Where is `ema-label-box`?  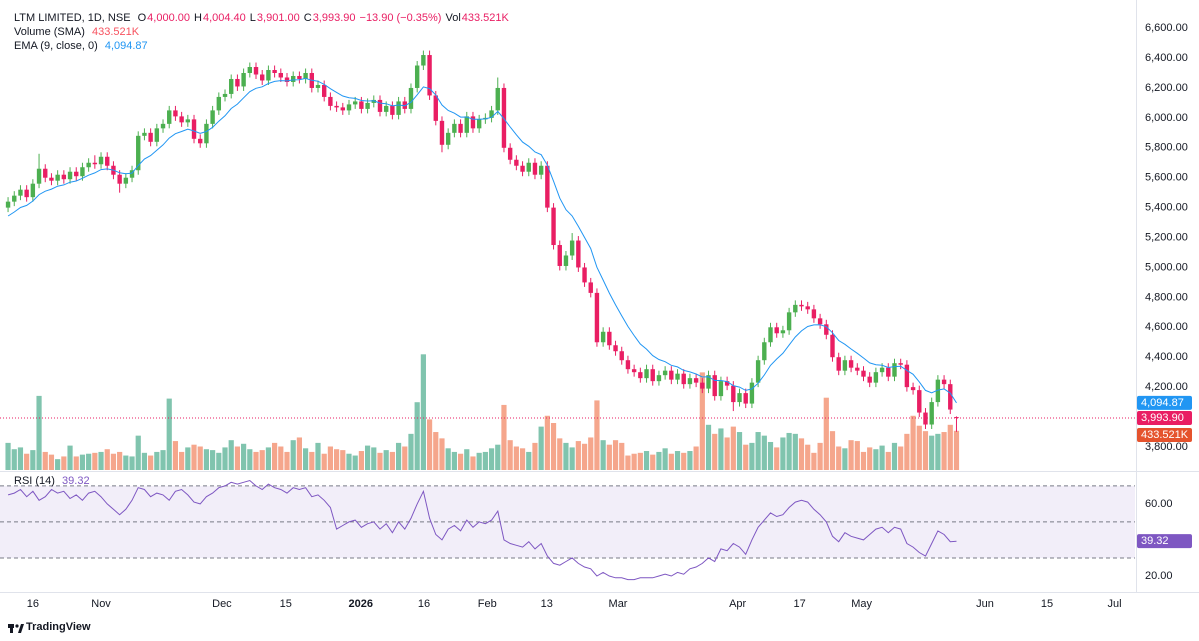
ema-label-box is located at coordinates (1164, 402).